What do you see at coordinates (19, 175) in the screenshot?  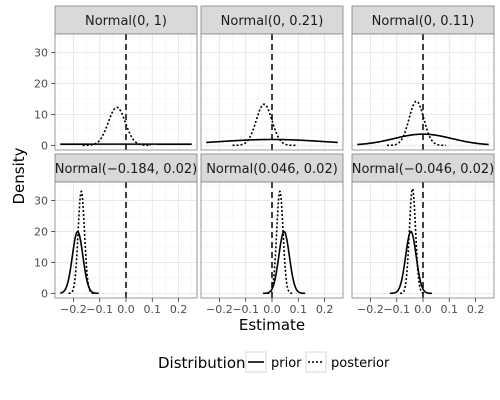 I see `y-axis-title: Density` at bounding box center [19, 175].